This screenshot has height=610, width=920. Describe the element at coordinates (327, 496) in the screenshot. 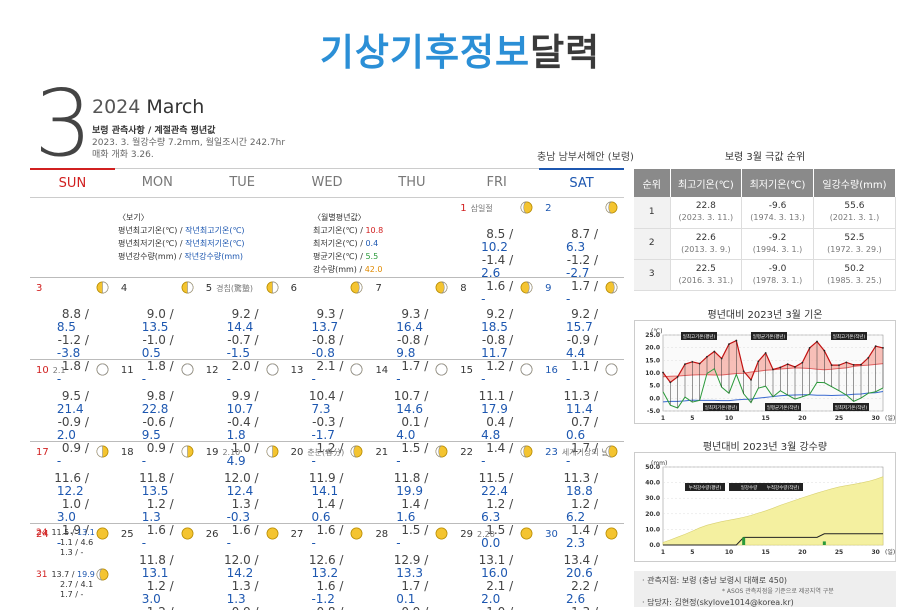

I see `calendar-day-cell: 20 춘분(春分) 11.9 / 14.1 1.4 / 0.6 1.6 / -` at that location.